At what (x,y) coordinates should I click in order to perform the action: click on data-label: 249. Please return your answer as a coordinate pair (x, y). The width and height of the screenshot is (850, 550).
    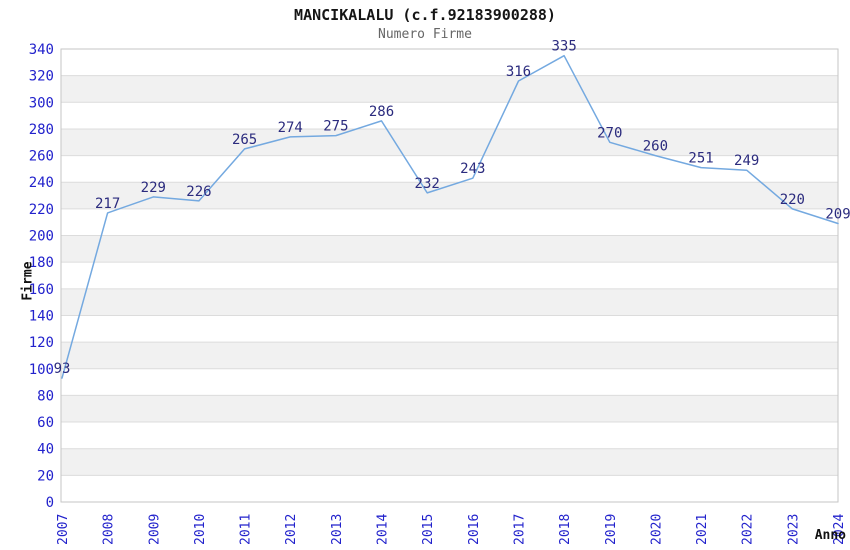
    Looking at the image, I should click on (746, 161).